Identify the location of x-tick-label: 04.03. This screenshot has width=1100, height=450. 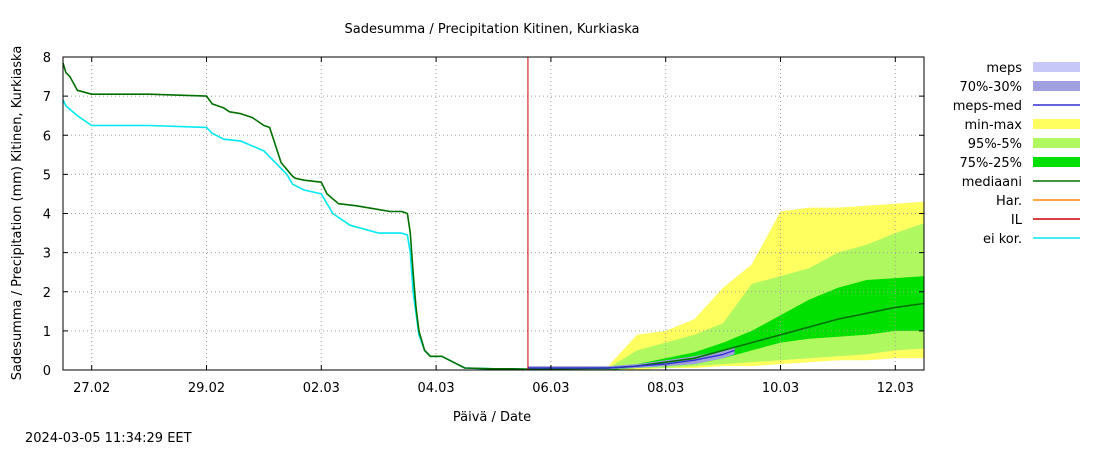
(435, 388).